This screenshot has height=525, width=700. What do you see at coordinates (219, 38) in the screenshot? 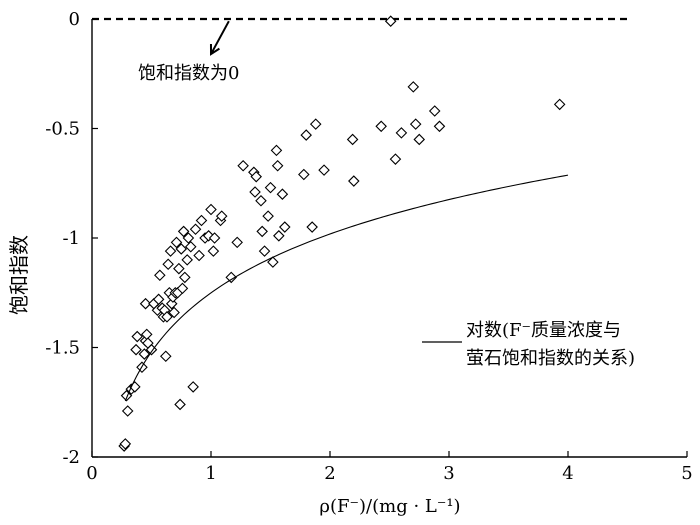
I see `annotation-arrow` at bounding box center [219, 38].